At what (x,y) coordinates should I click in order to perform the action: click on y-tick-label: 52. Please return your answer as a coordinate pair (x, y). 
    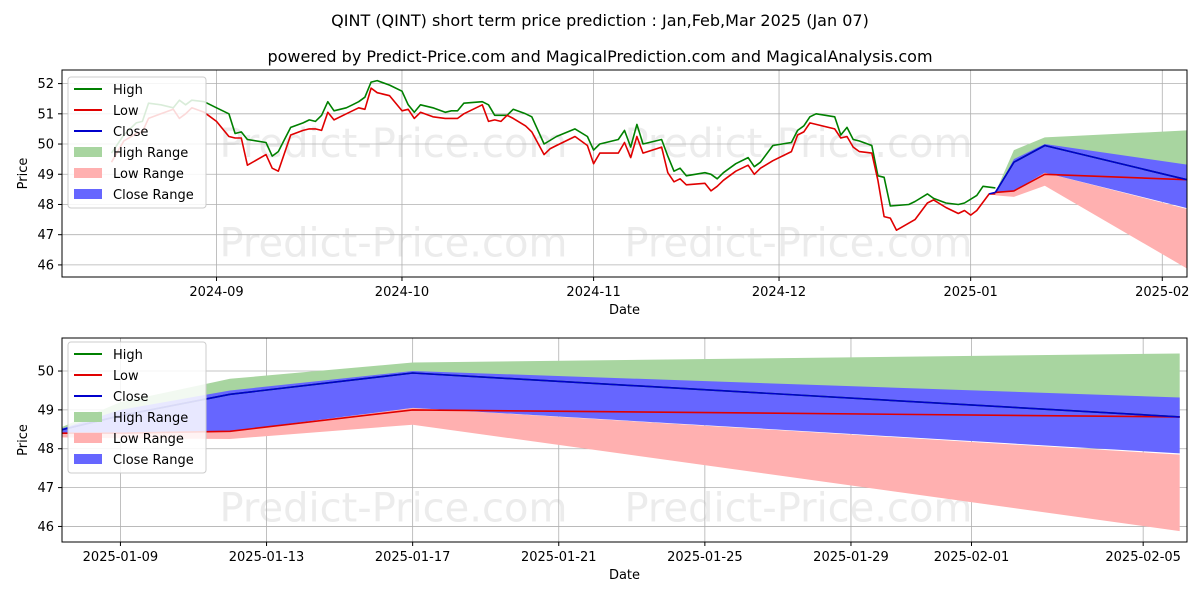
    Looking at the image, I should click on (45, 84).